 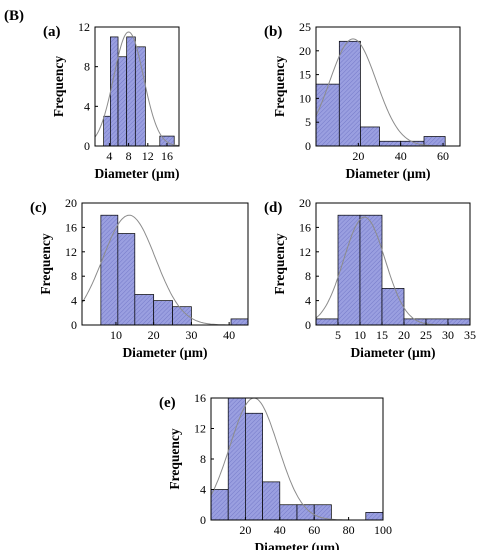 I want to click on y-tick-label: 5, so click(x=308, y=122).